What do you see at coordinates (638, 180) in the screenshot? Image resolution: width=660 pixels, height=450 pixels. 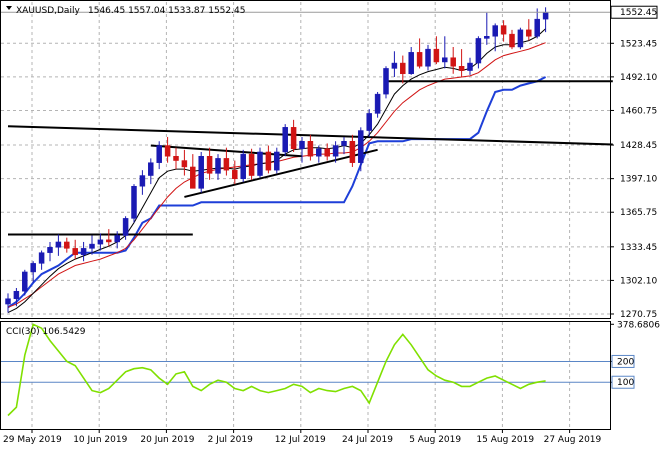 I see `price-tick-label: 1397.10` at bounding box center [638, 180].